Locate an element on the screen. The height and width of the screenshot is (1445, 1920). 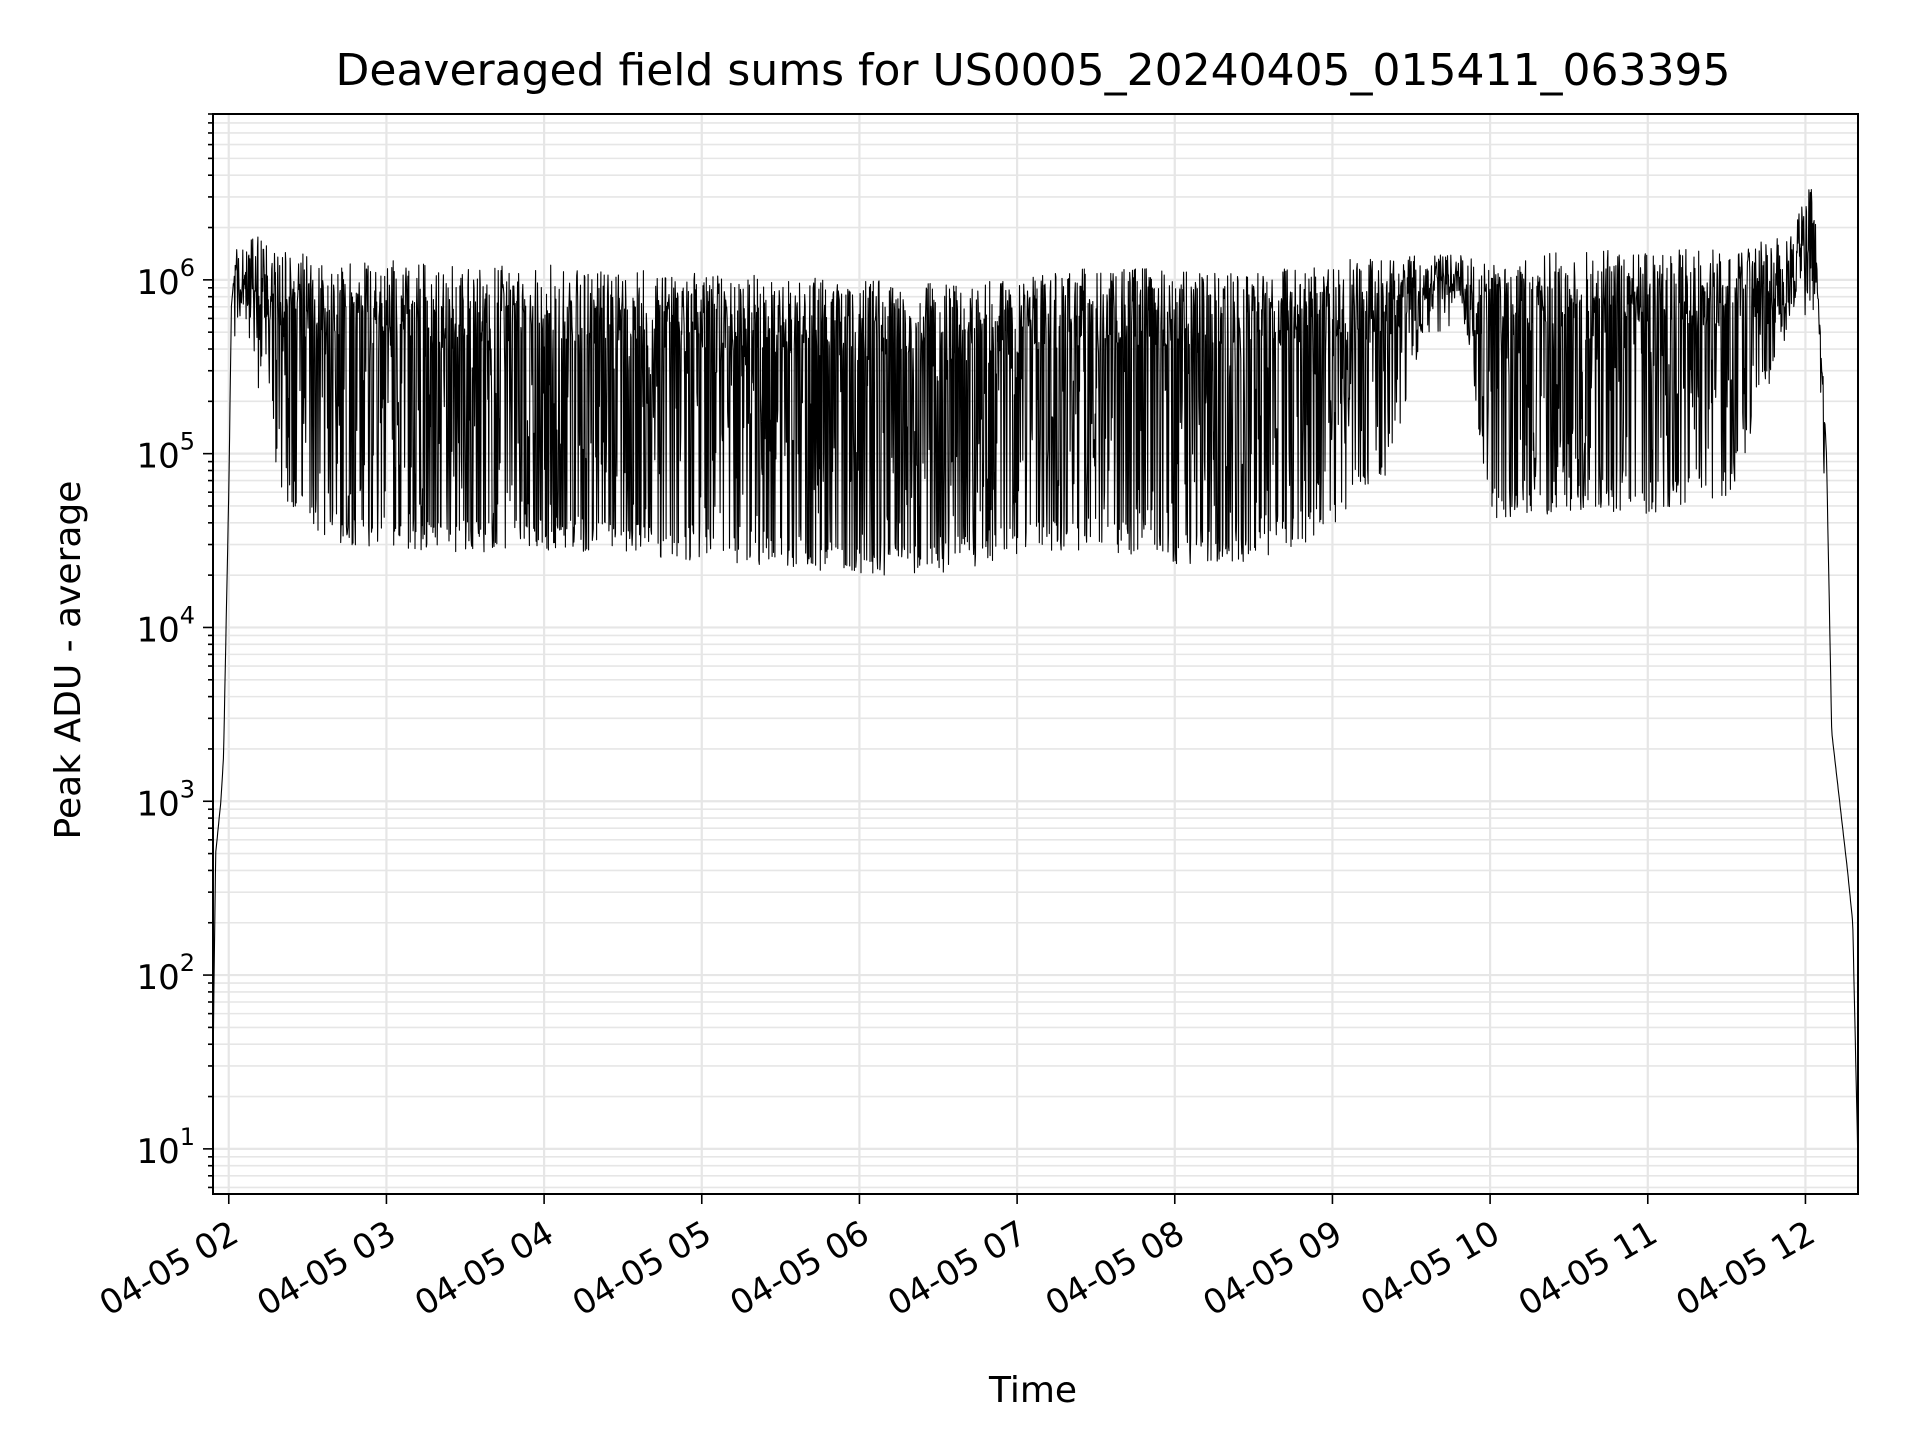
y-axis-label: Peak ADU - average is located at coordinates (68, 660).